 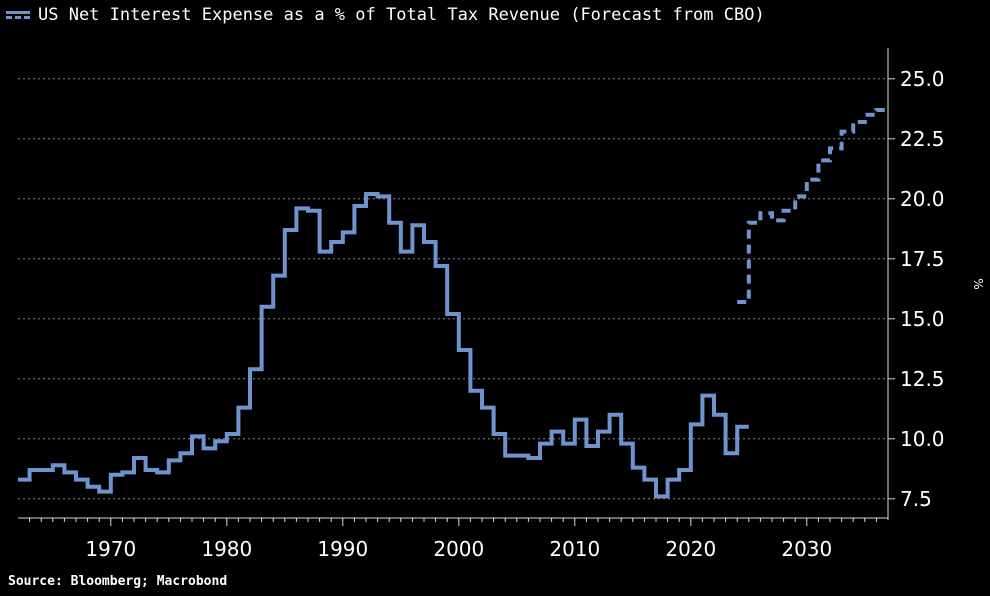 I want to click on legend-swatch-icon, so click(x=19, y=15).